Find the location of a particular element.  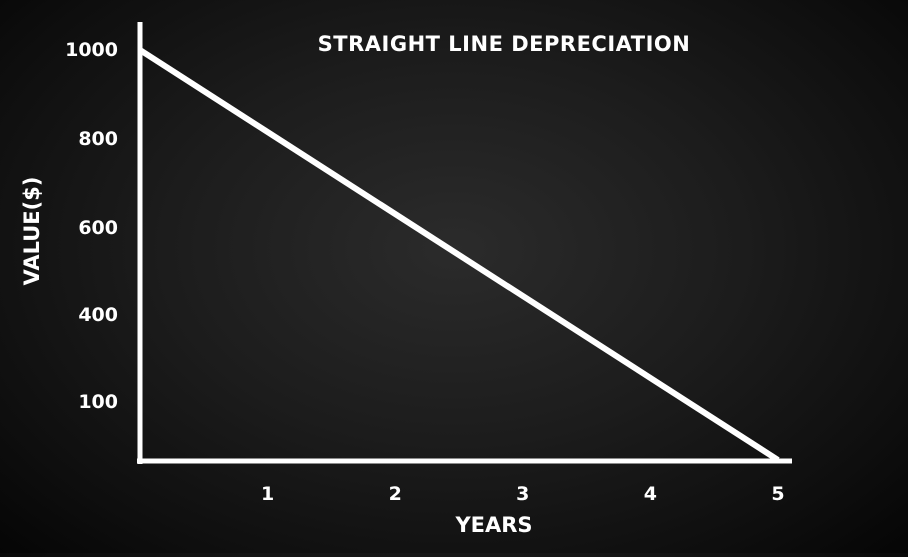

x-tick-label: 3 is located at coordinates (522, 494).